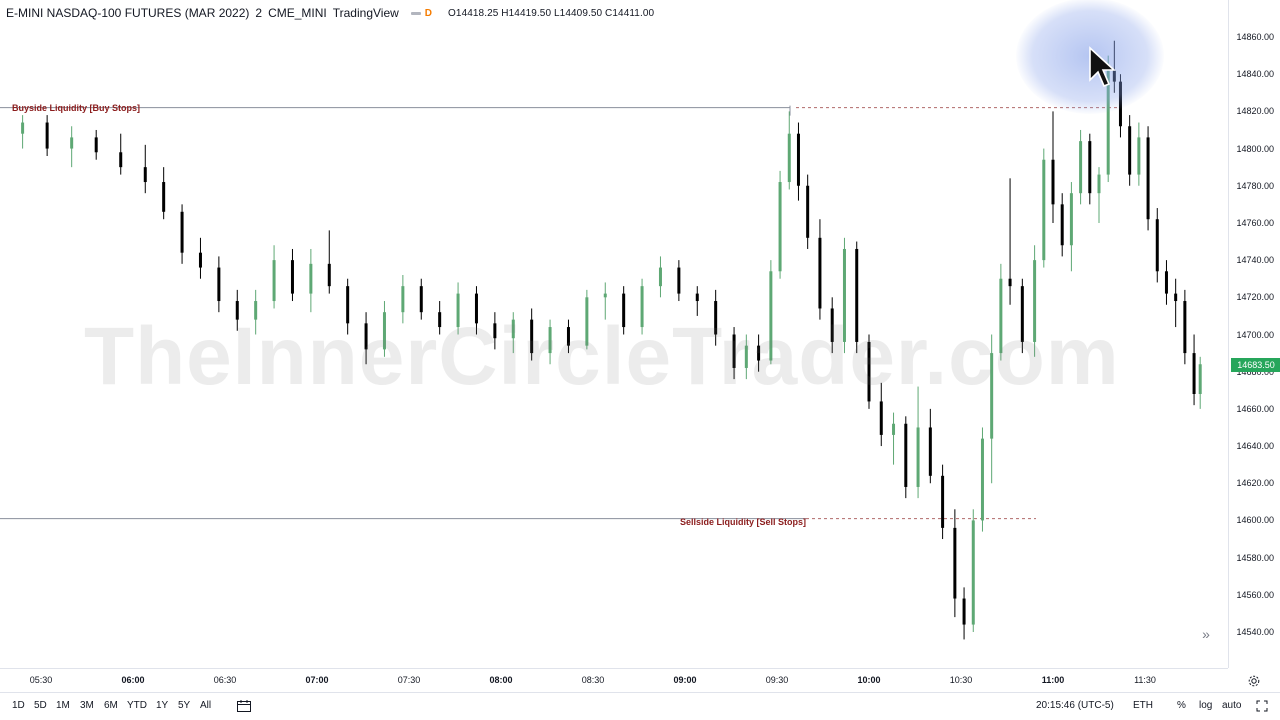 The width and height of the screenshot is (1280, 720). Describe the element at coordinates (1255, 222) in the screenshot. I see `price-tick-label: 14760.00` at that location.